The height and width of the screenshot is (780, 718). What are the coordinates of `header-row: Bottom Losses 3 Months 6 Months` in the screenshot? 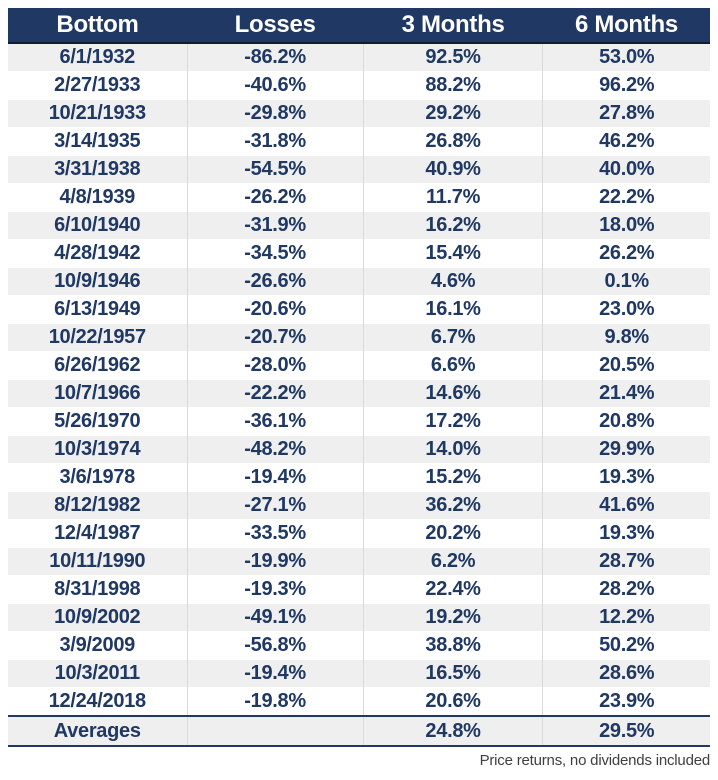 It's located at (359, 26).